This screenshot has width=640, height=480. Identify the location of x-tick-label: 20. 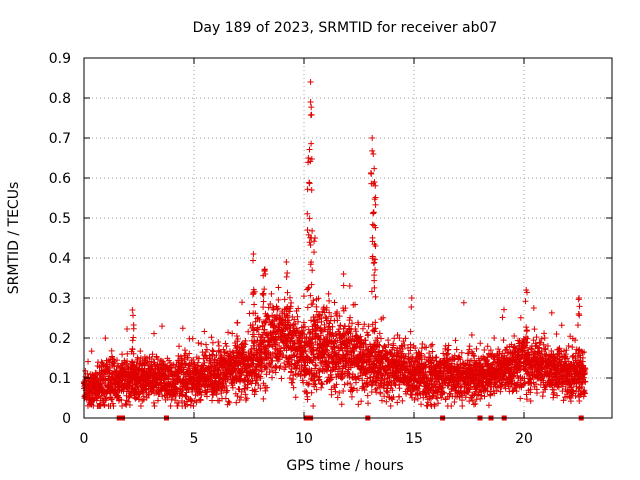
(524, 439).